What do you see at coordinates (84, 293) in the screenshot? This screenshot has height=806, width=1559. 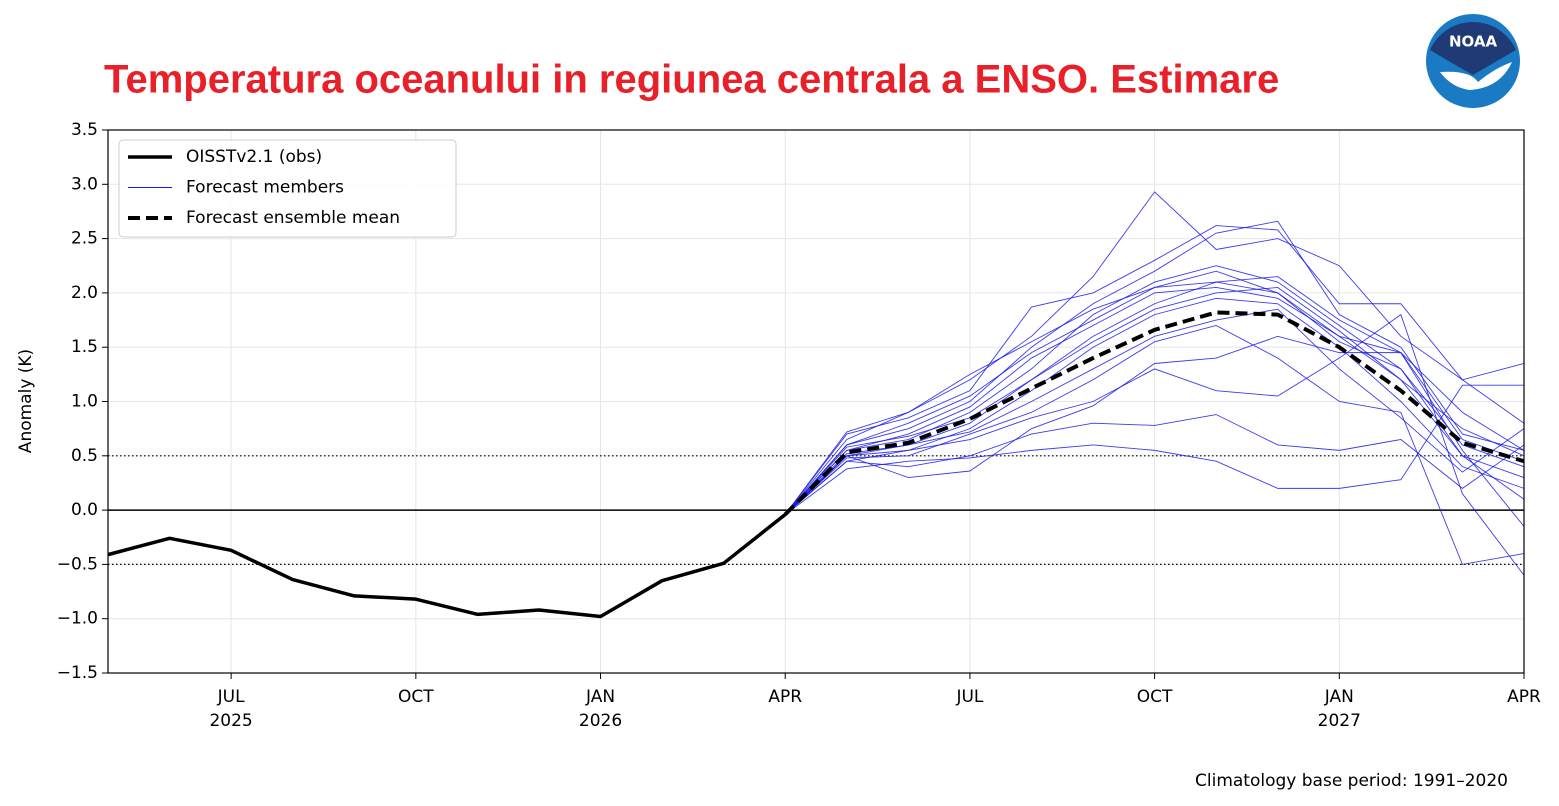 I see `y-tick-label: 2.0` at bounding box center [84, 293].